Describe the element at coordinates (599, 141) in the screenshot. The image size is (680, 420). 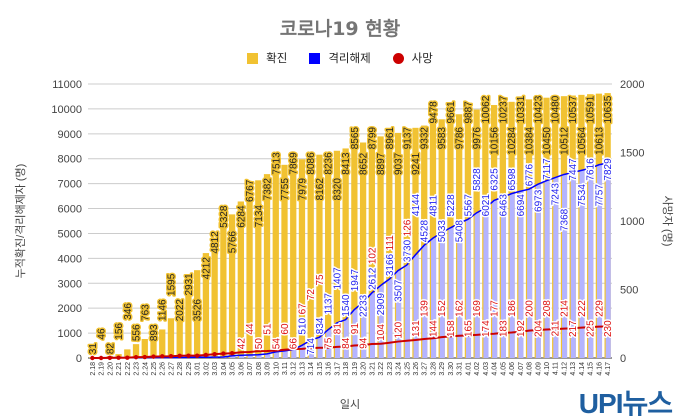
I see `data-label-confirmed: 10613` at that location.